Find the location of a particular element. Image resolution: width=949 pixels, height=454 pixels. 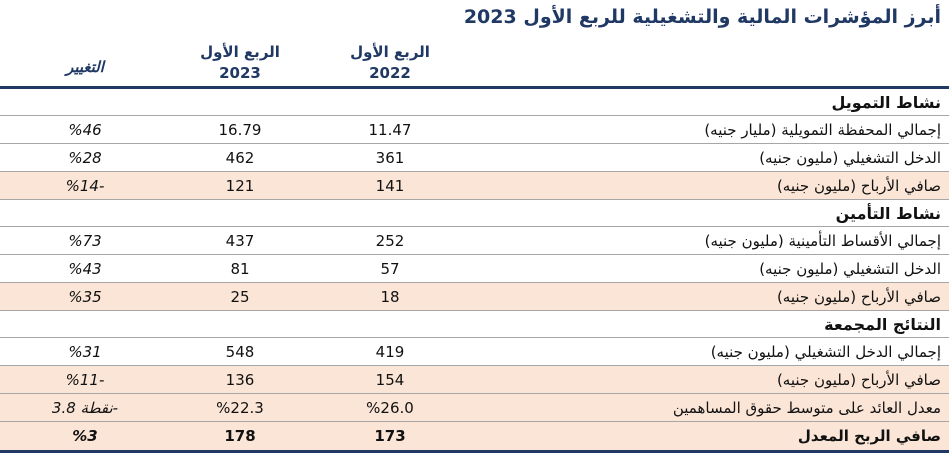

table-row: الدخل التشغيلي (مليون جنيه) 361 462 %28 is located at coordinates (474, 158).